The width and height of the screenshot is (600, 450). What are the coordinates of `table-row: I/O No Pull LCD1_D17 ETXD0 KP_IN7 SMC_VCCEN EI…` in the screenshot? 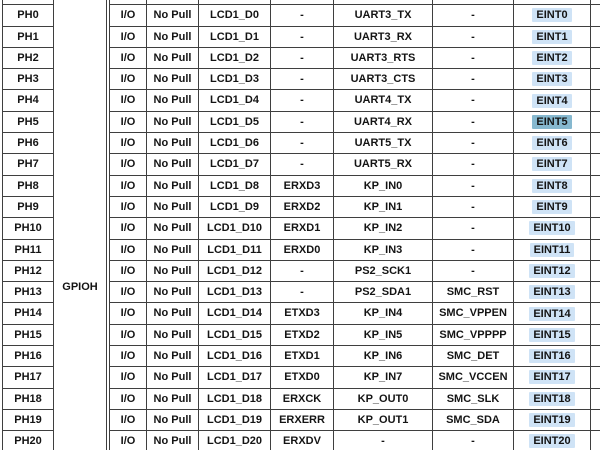 It's located at (354, 377).